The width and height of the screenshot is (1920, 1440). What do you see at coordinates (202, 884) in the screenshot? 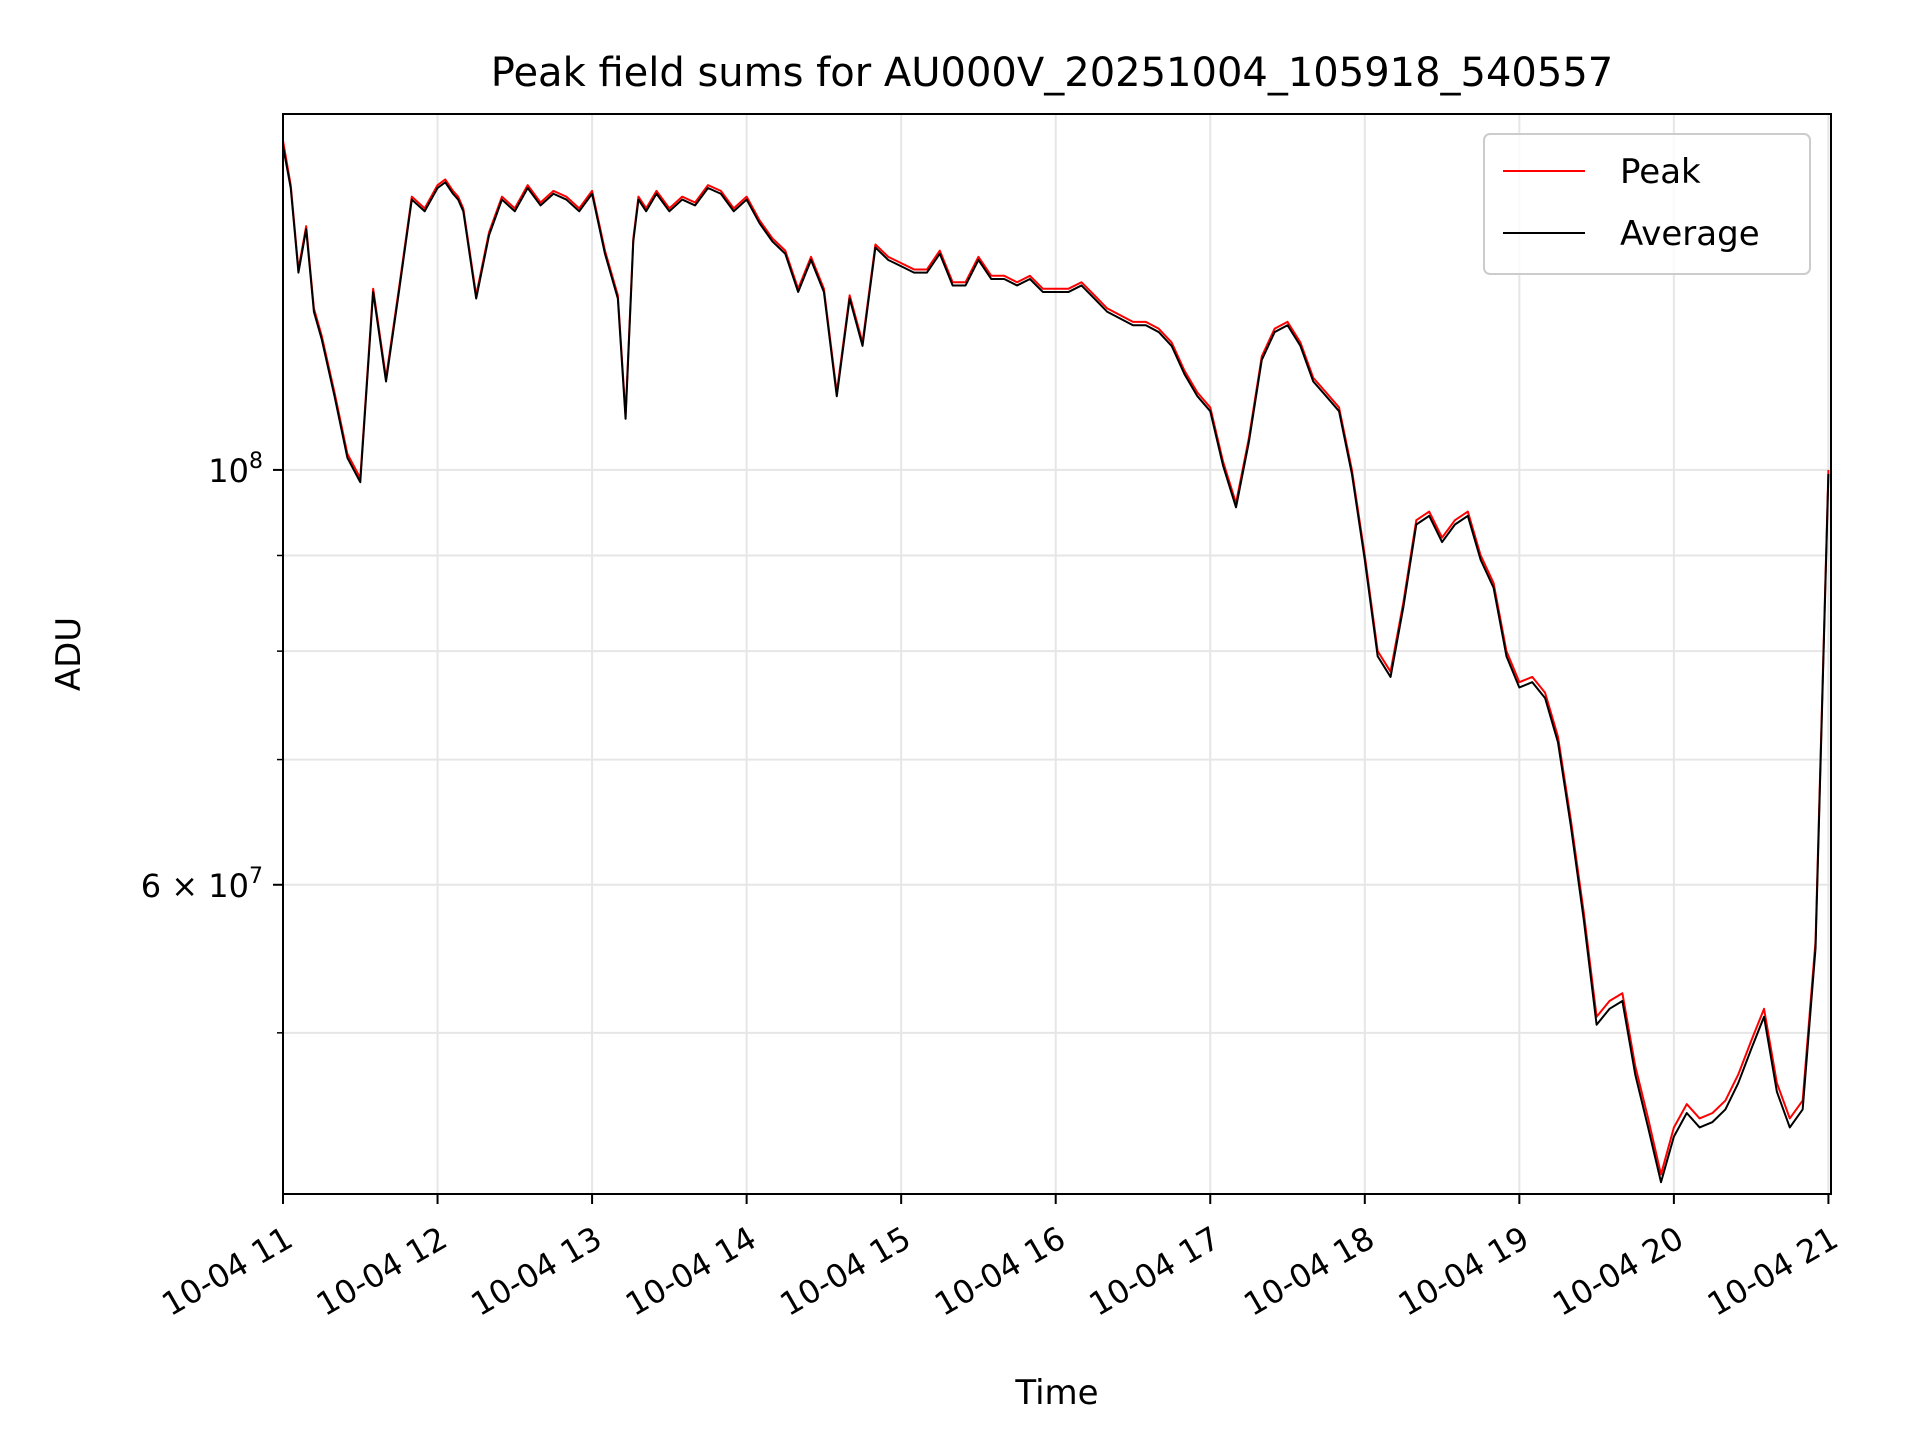
I see `y-tick-label: 6 × 107` at bounding box center [202, 884].